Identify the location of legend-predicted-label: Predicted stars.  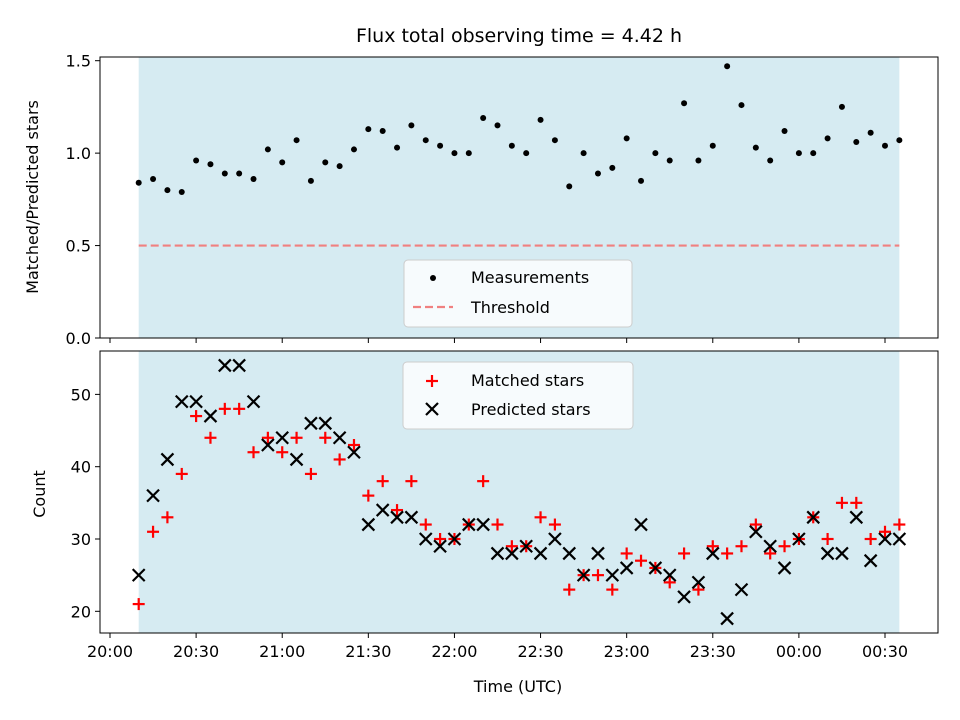
(531, 409).